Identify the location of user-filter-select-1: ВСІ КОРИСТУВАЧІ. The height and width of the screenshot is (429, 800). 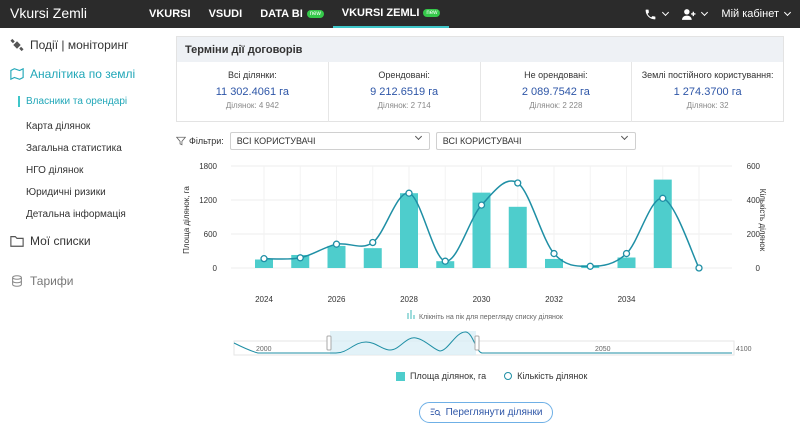
(329, 141).